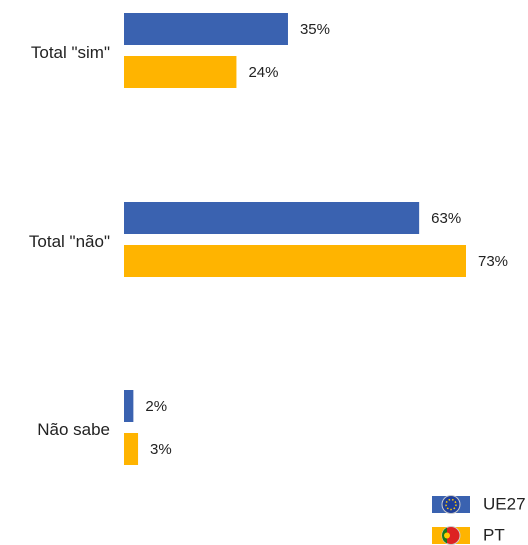  I want to click on legend-flag-stars, so click(451, 504).